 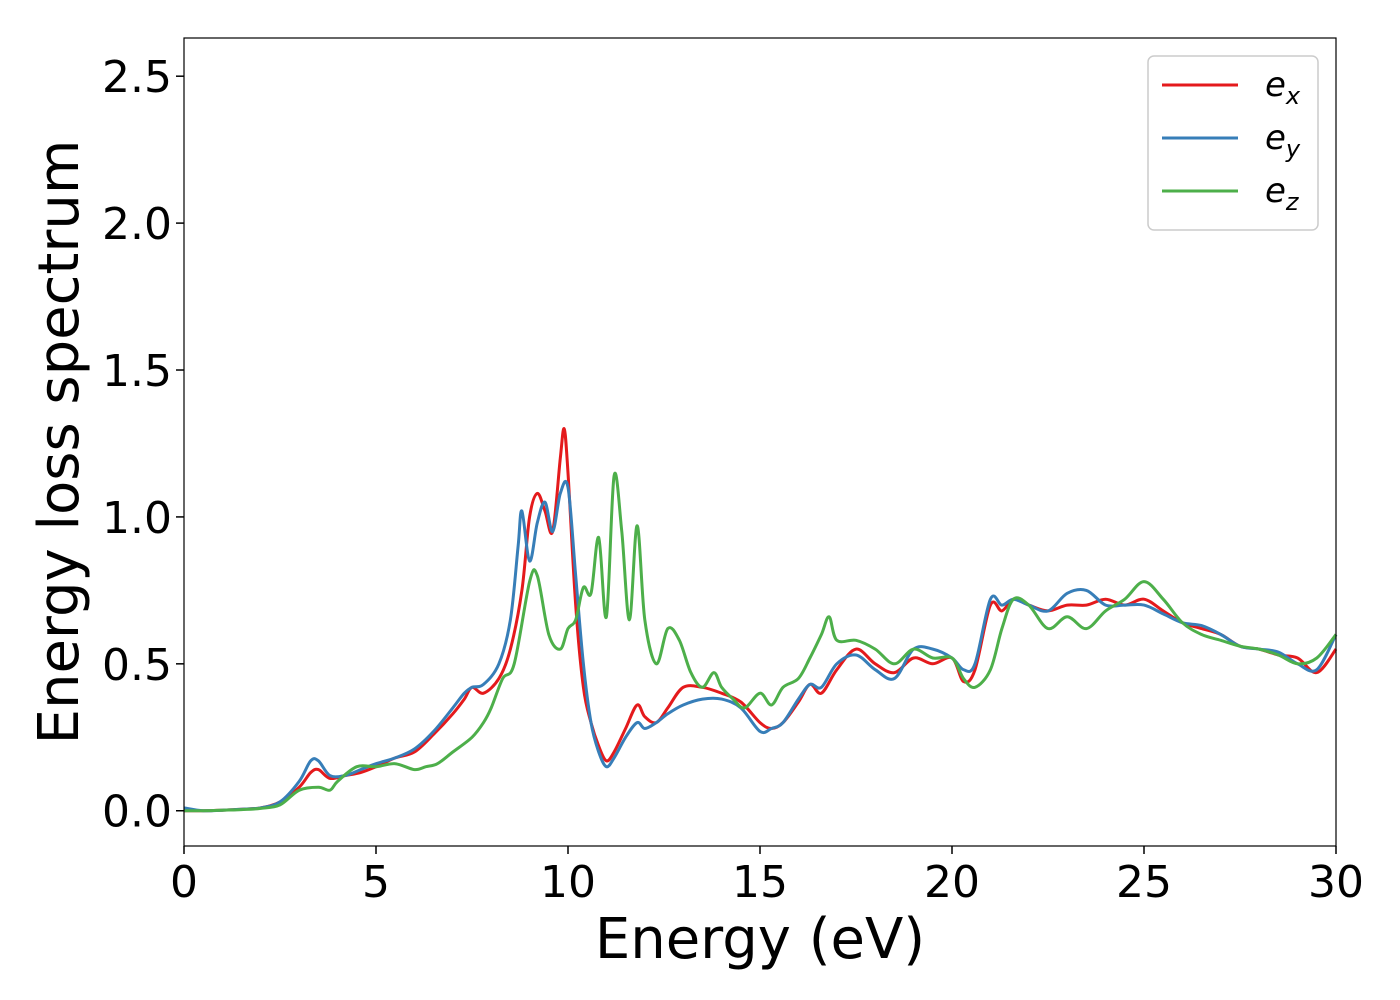 What do you see at coordinates (59, 442) in the screenshot?
I see `y-axis-title: Energy loss spectrum` at bounding box center [59, 442].